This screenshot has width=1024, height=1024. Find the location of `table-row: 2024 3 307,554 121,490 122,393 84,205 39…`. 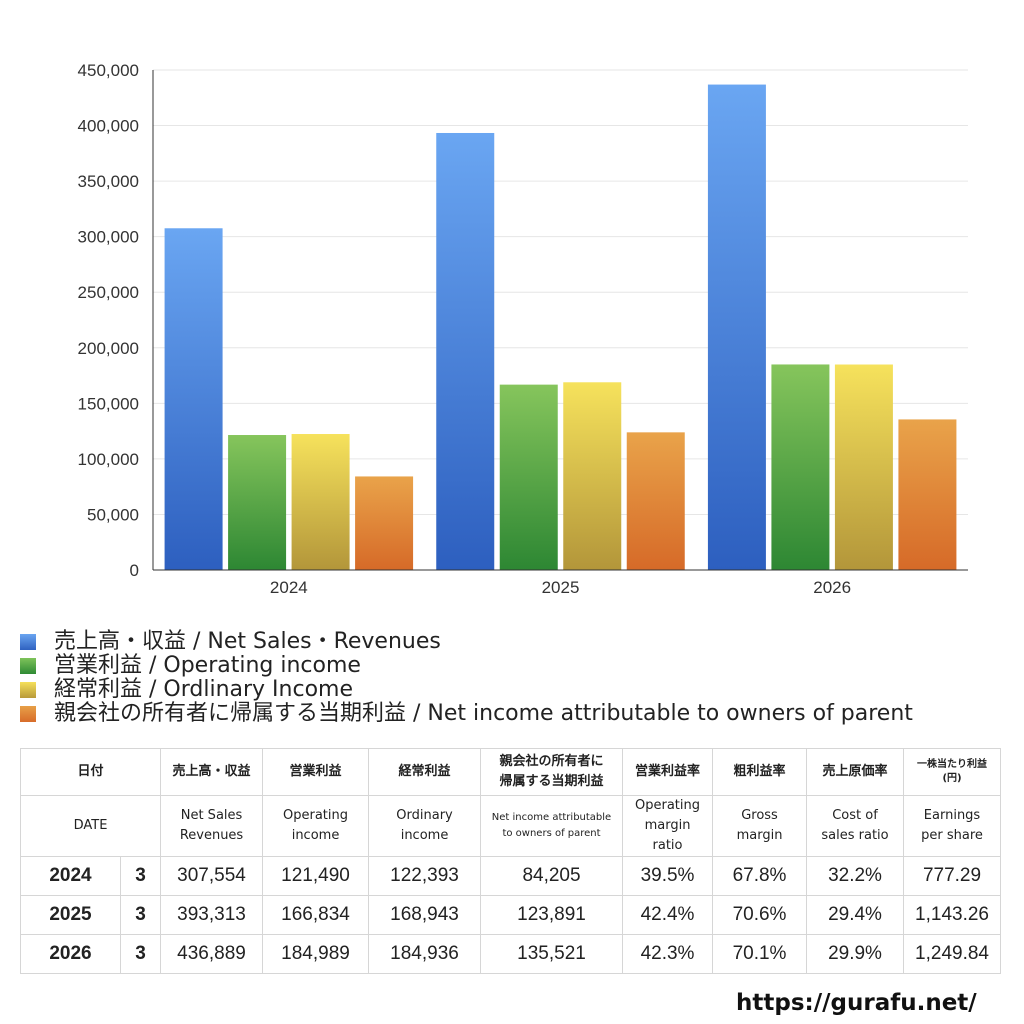

table-row: 2024 3 307,554 121,490 122,393 84,205 39… is located at coordinates (511, 876).